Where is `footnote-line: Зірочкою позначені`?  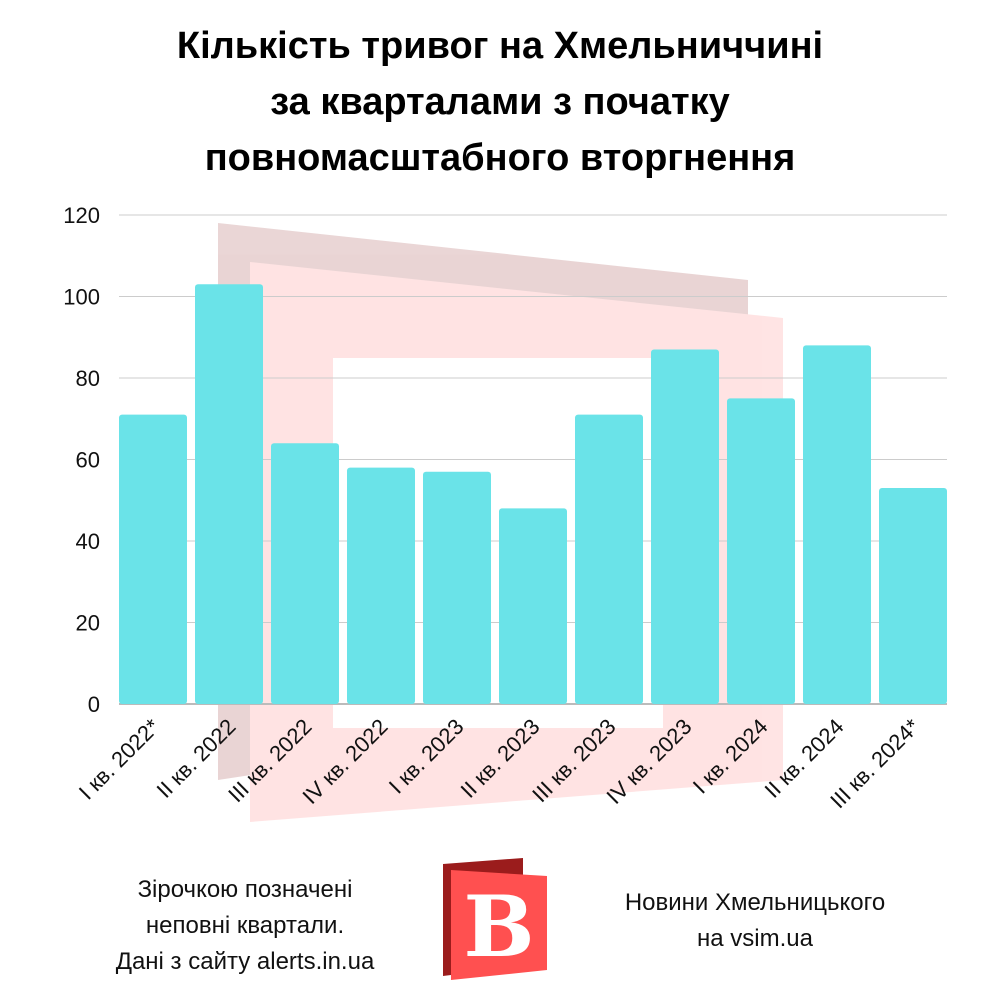 footnote-line: Зірочкою позначені is located at coordinates (245, 889).